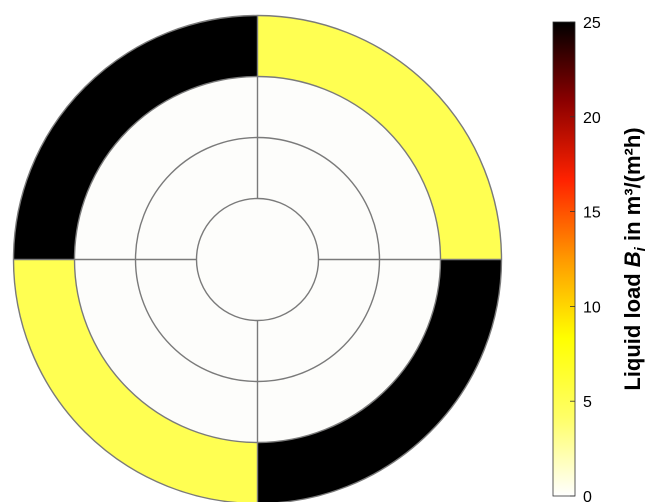  I want to click on sector-ring1-top-left, so click(227, 229).